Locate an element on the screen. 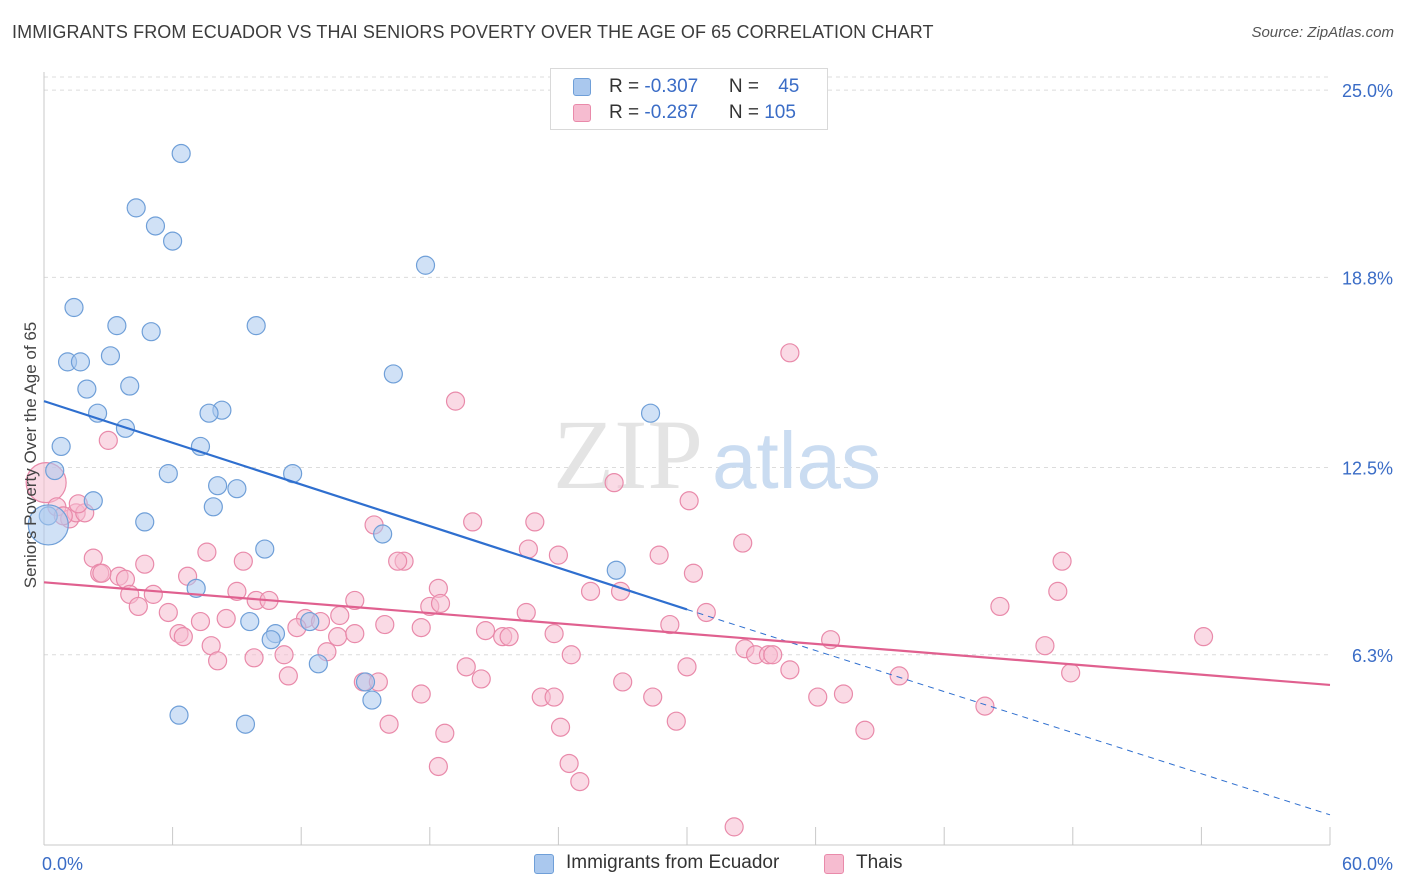 The image size is (1406, 892). legend-n-value: 105 is located at coordinates (780, 112).